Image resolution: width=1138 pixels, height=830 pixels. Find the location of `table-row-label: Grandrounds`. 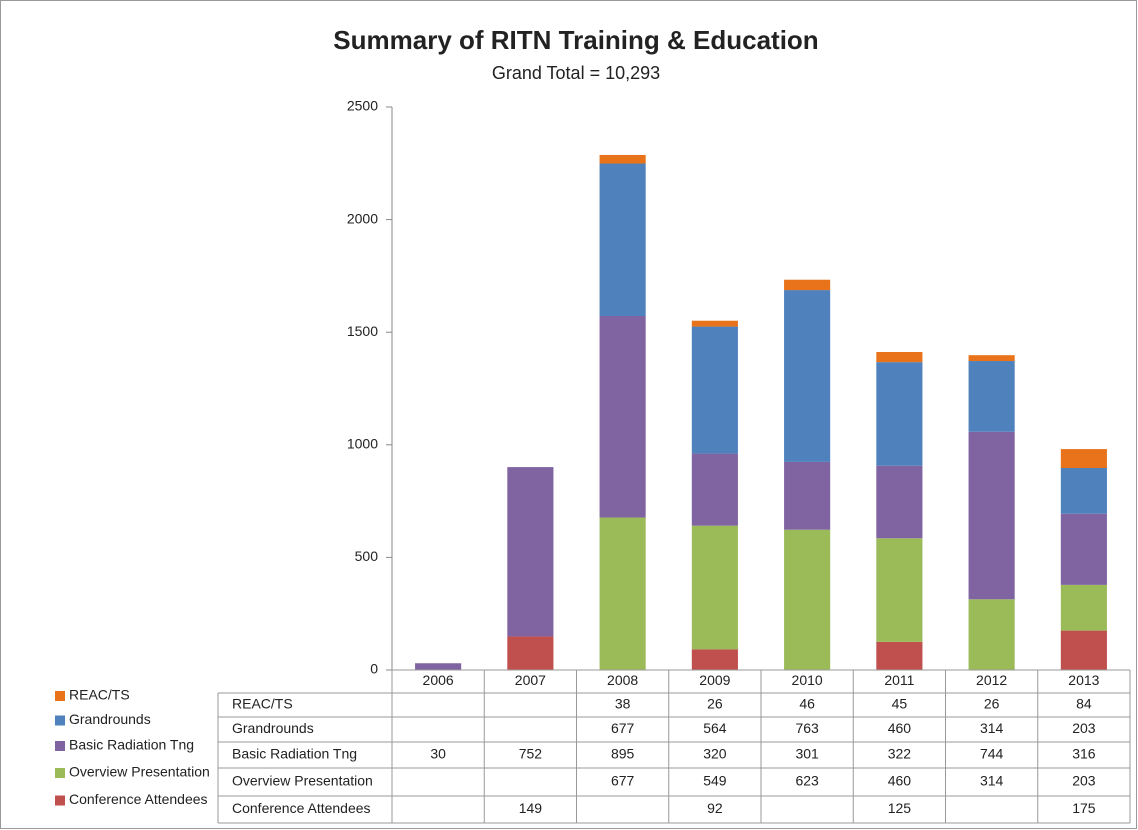

table-row-label: Grandrounds is located at coordinates (273, 728).